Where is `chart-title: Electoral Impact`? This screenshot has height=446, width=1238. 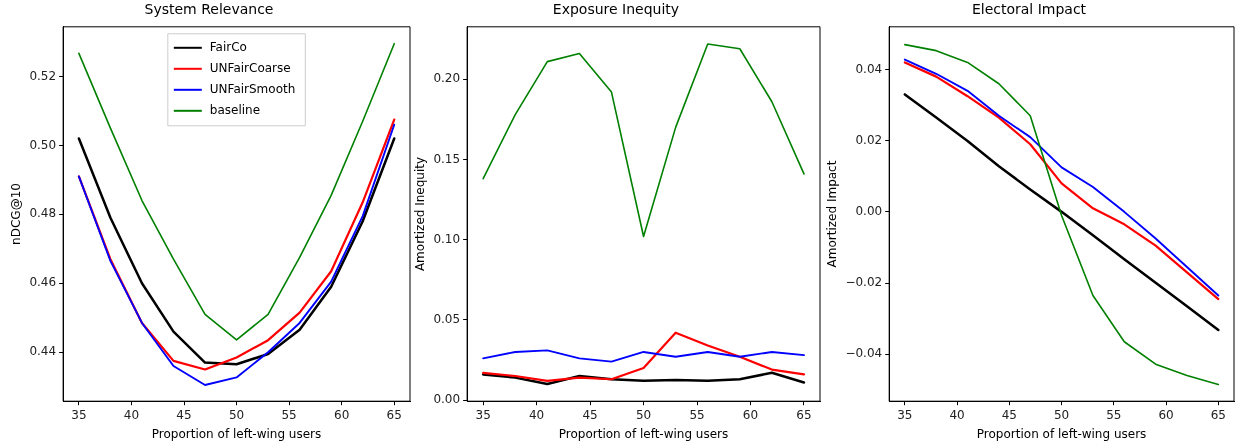
chart-title: Electoral Impact is located at coordinates (1029, 9).